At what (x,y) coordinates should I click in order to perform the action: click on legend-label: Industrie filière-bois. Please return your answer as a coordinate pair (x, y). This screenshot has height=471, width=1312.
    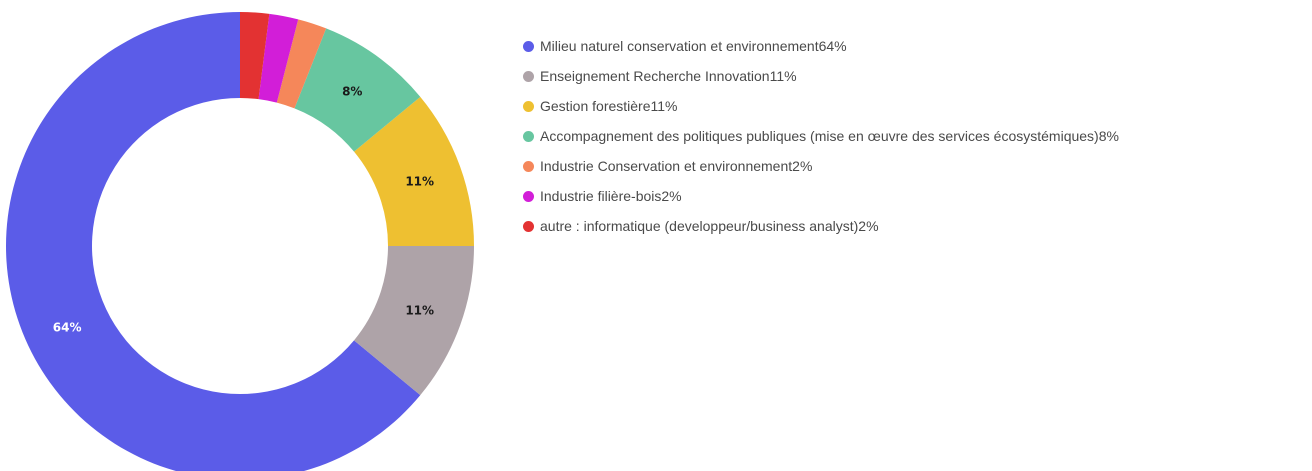
    Looking at the image, I should click on (601, 196).